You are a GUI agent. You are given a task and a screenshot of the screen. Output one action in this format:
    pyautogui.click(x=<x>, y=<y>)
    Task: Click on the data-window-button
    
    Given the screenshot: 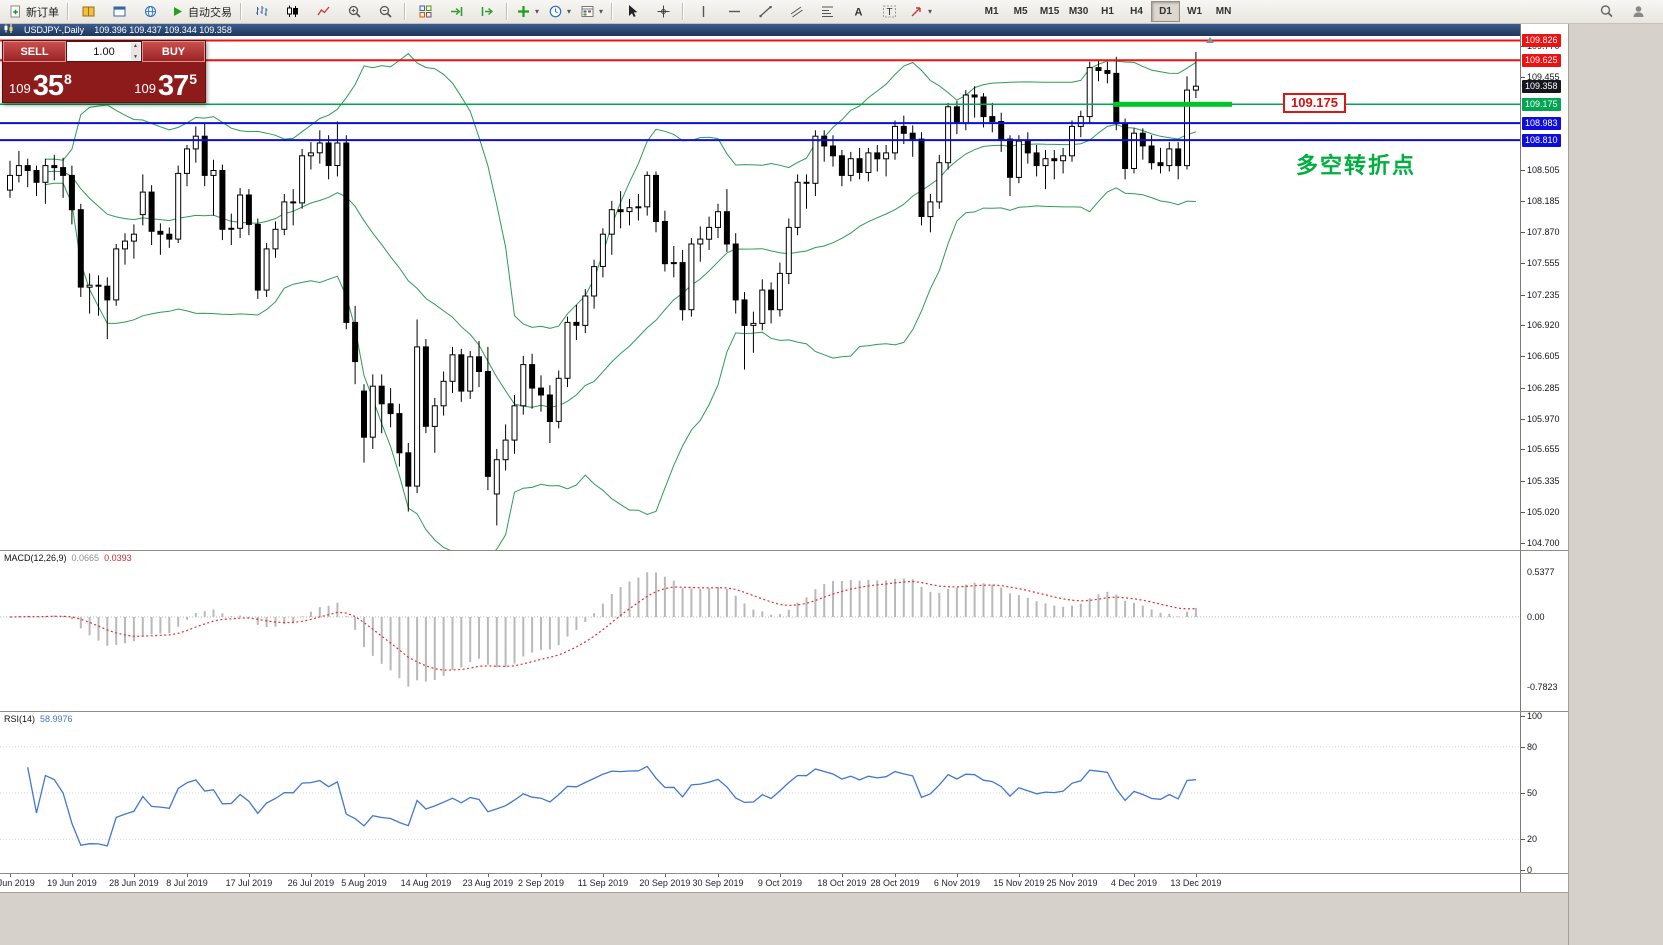 What is the action you would take?
    pyautogui.click(x=119, y=12)
    